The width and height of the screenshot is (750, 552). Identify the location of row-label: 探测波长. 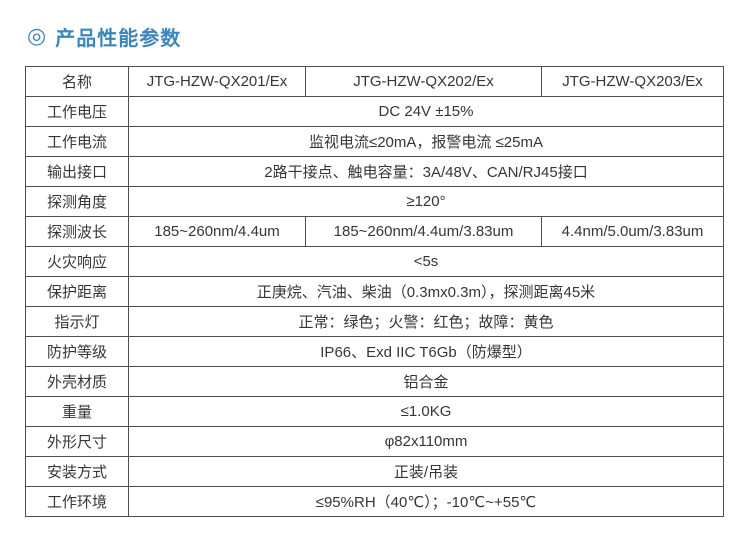
(77, 231).